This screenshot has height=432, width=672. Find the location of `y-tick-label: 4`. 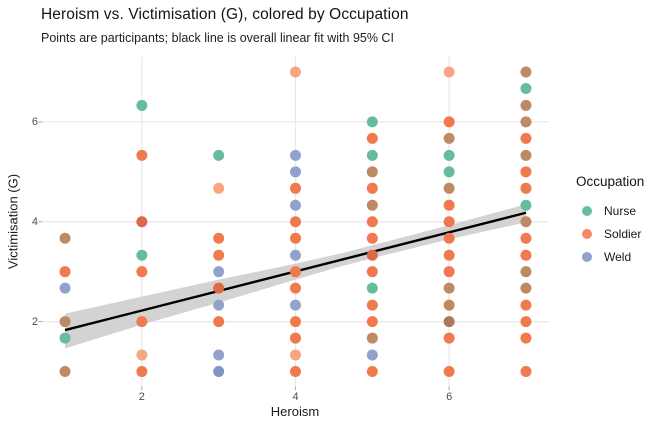

y-tick-label: 4 is located at coordinates (34, 221).